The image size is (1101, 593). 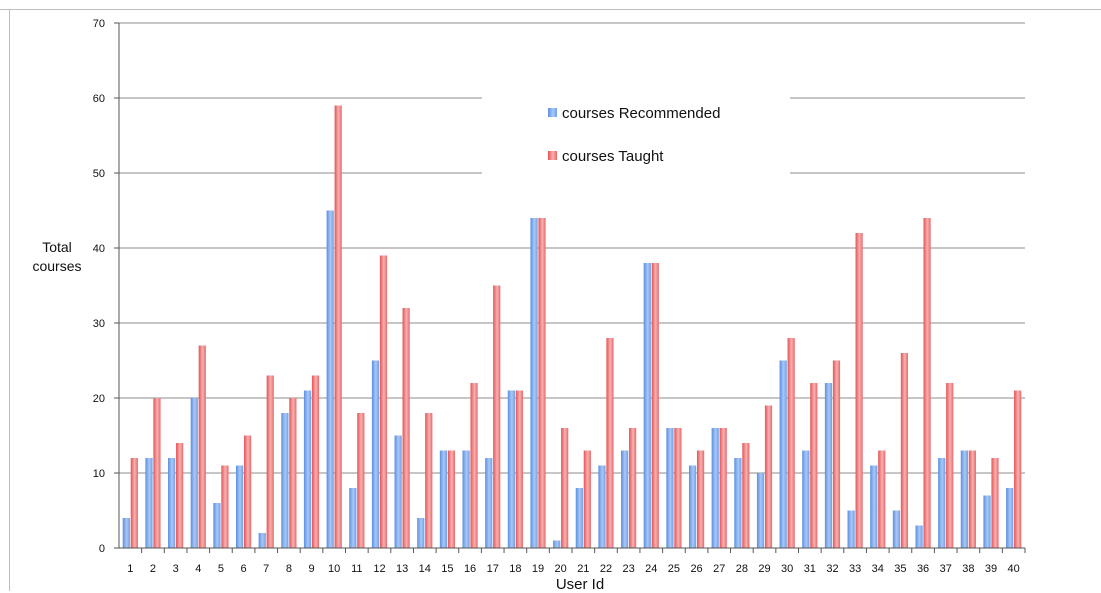 I want to click on x-tick-label: 1, so click(x=130, y=569).